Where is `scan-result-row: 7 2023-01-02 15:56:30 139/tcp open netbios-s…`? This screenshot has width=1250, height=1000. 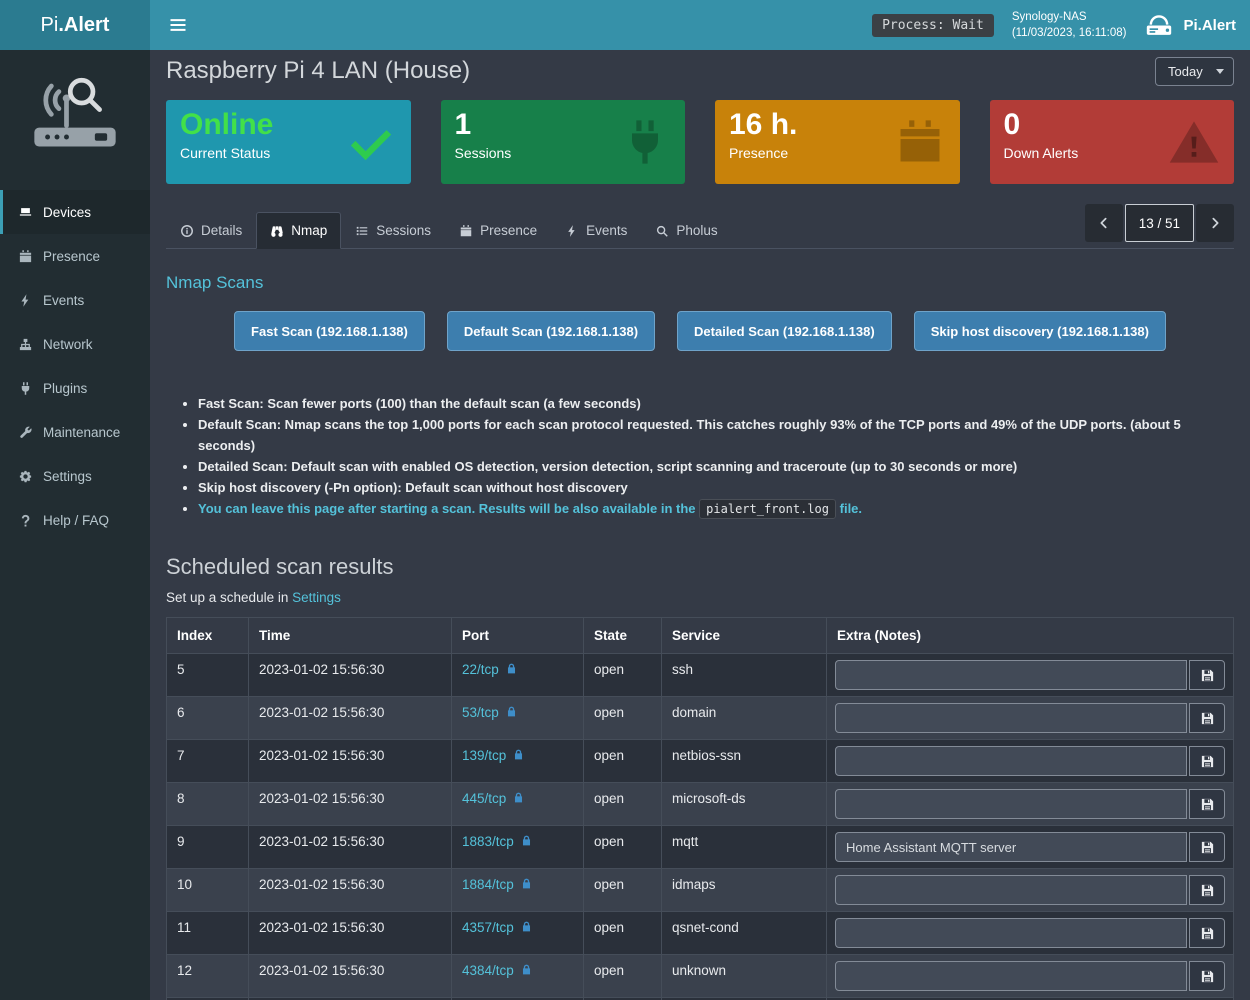 scan-result-row: 7 2023-01-02 15:56:30 139/tcp open netbios-s… is located at coordinates (700, 761).